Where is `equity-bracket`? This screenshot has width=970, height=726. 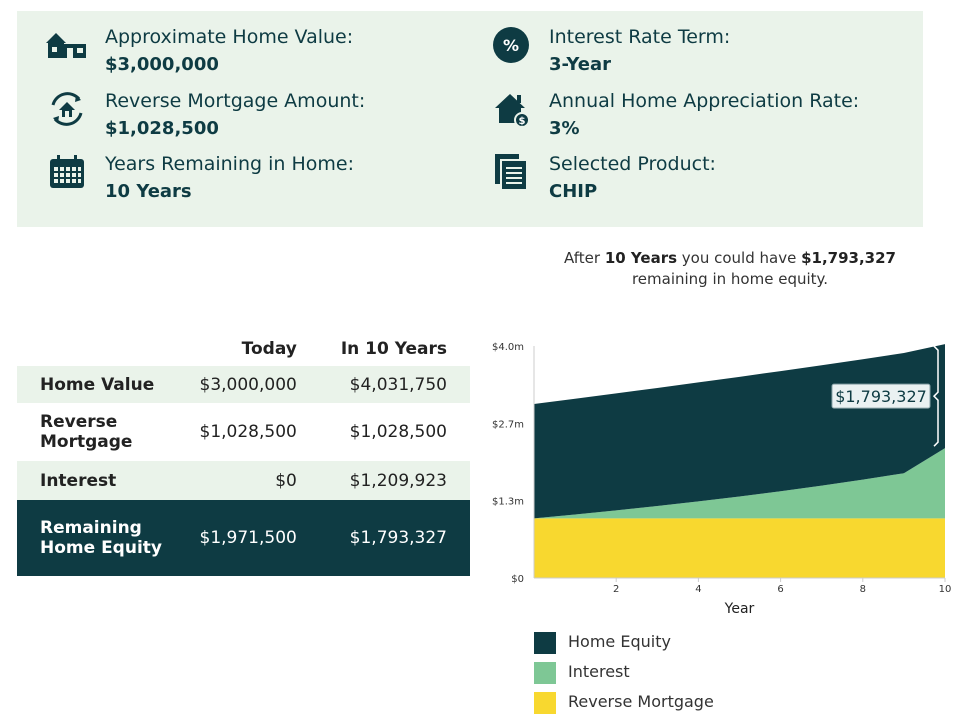
equity-bracket is located at coordinates (935, 396).